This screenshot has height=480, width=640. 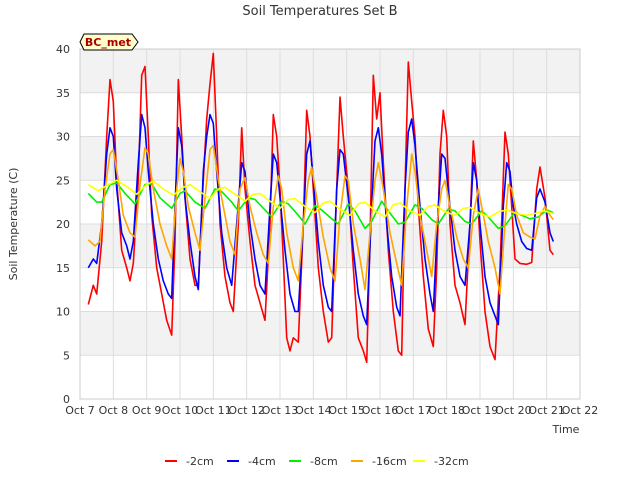 What do you see at coordinates (63, 268) in the screenshot?
I see `y-tick-label: 15` at bounding box center [63, 268].